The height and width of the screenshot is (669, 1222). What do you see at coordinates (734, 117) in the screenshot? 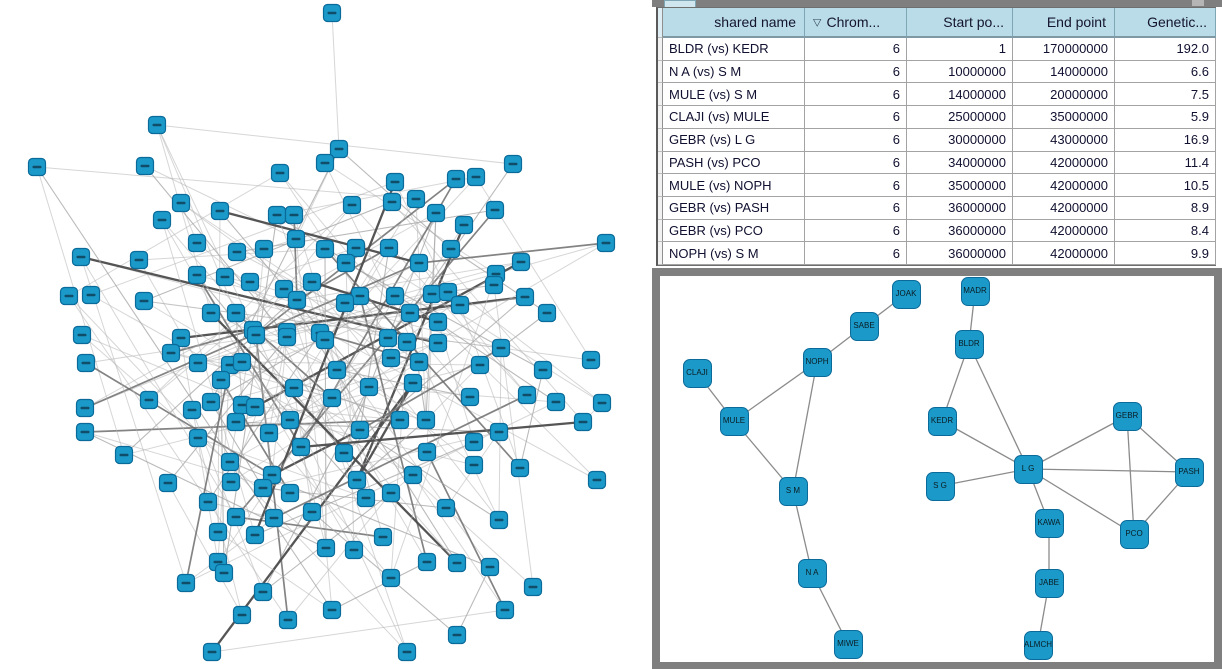
I see `table-cell: CLAJI (vs) MULE` at bounding box center [734, 117].